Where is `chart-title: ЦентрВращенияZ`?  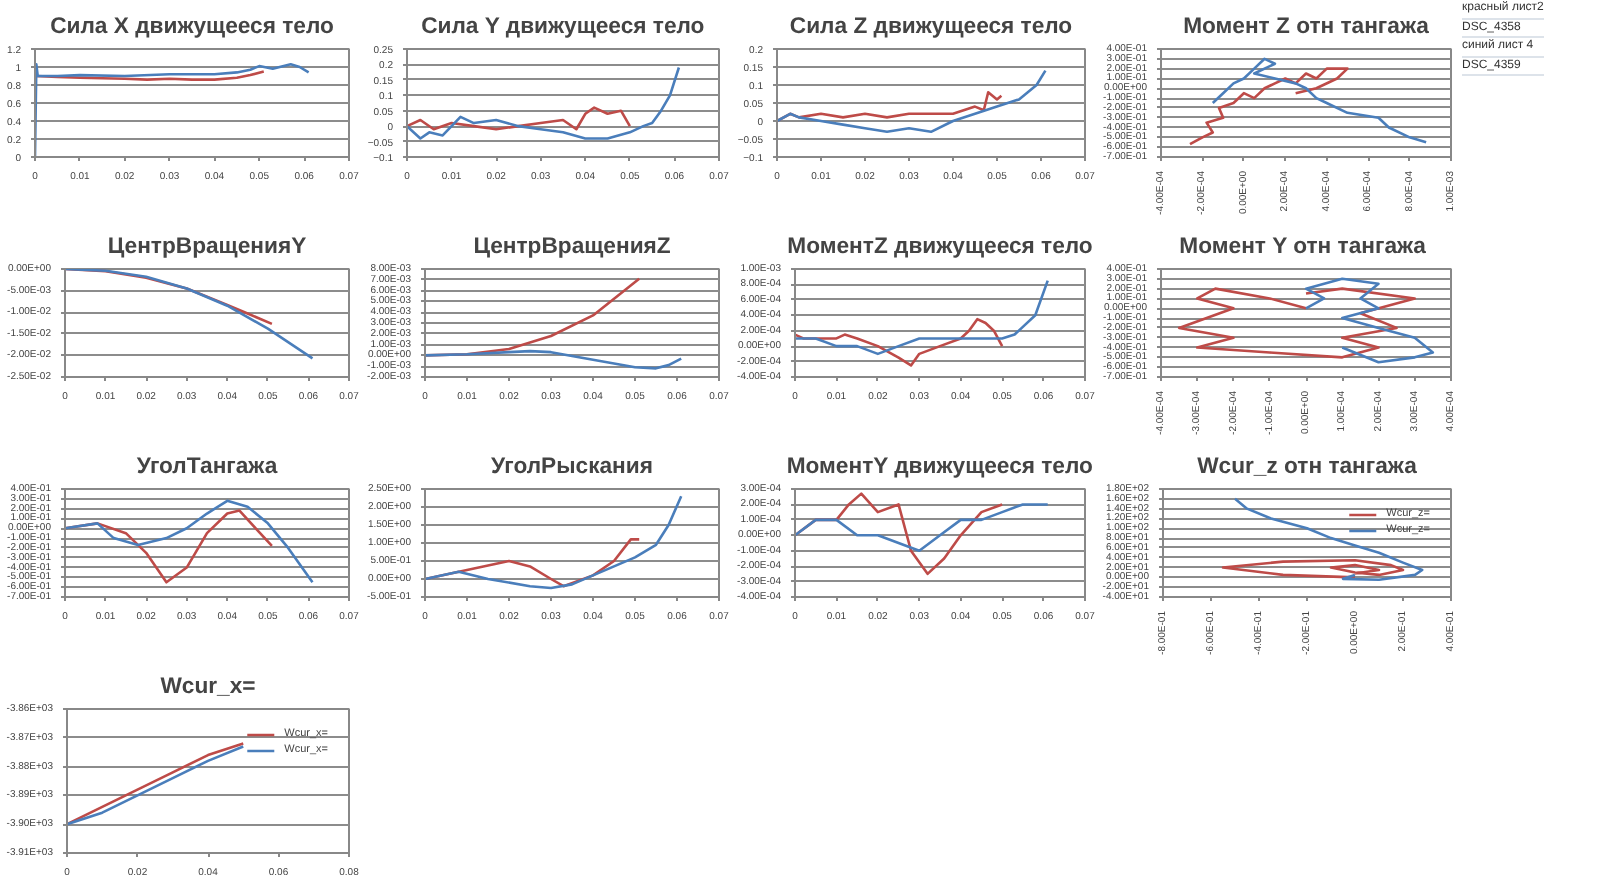
chart-title: ЦентрВращенияZ is located at coordinates (572, 247).